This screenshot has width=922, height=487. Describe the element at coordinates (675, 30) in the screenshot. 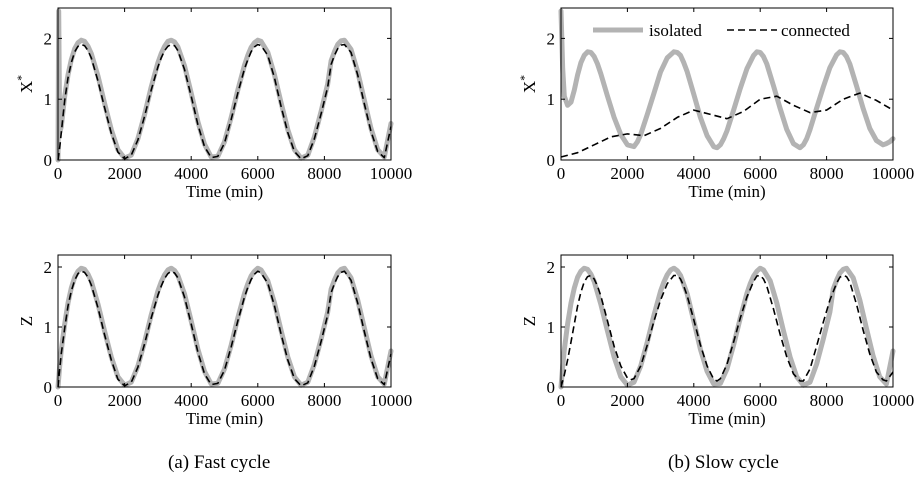

I see `legend-label-isolated: isolated` at that location.